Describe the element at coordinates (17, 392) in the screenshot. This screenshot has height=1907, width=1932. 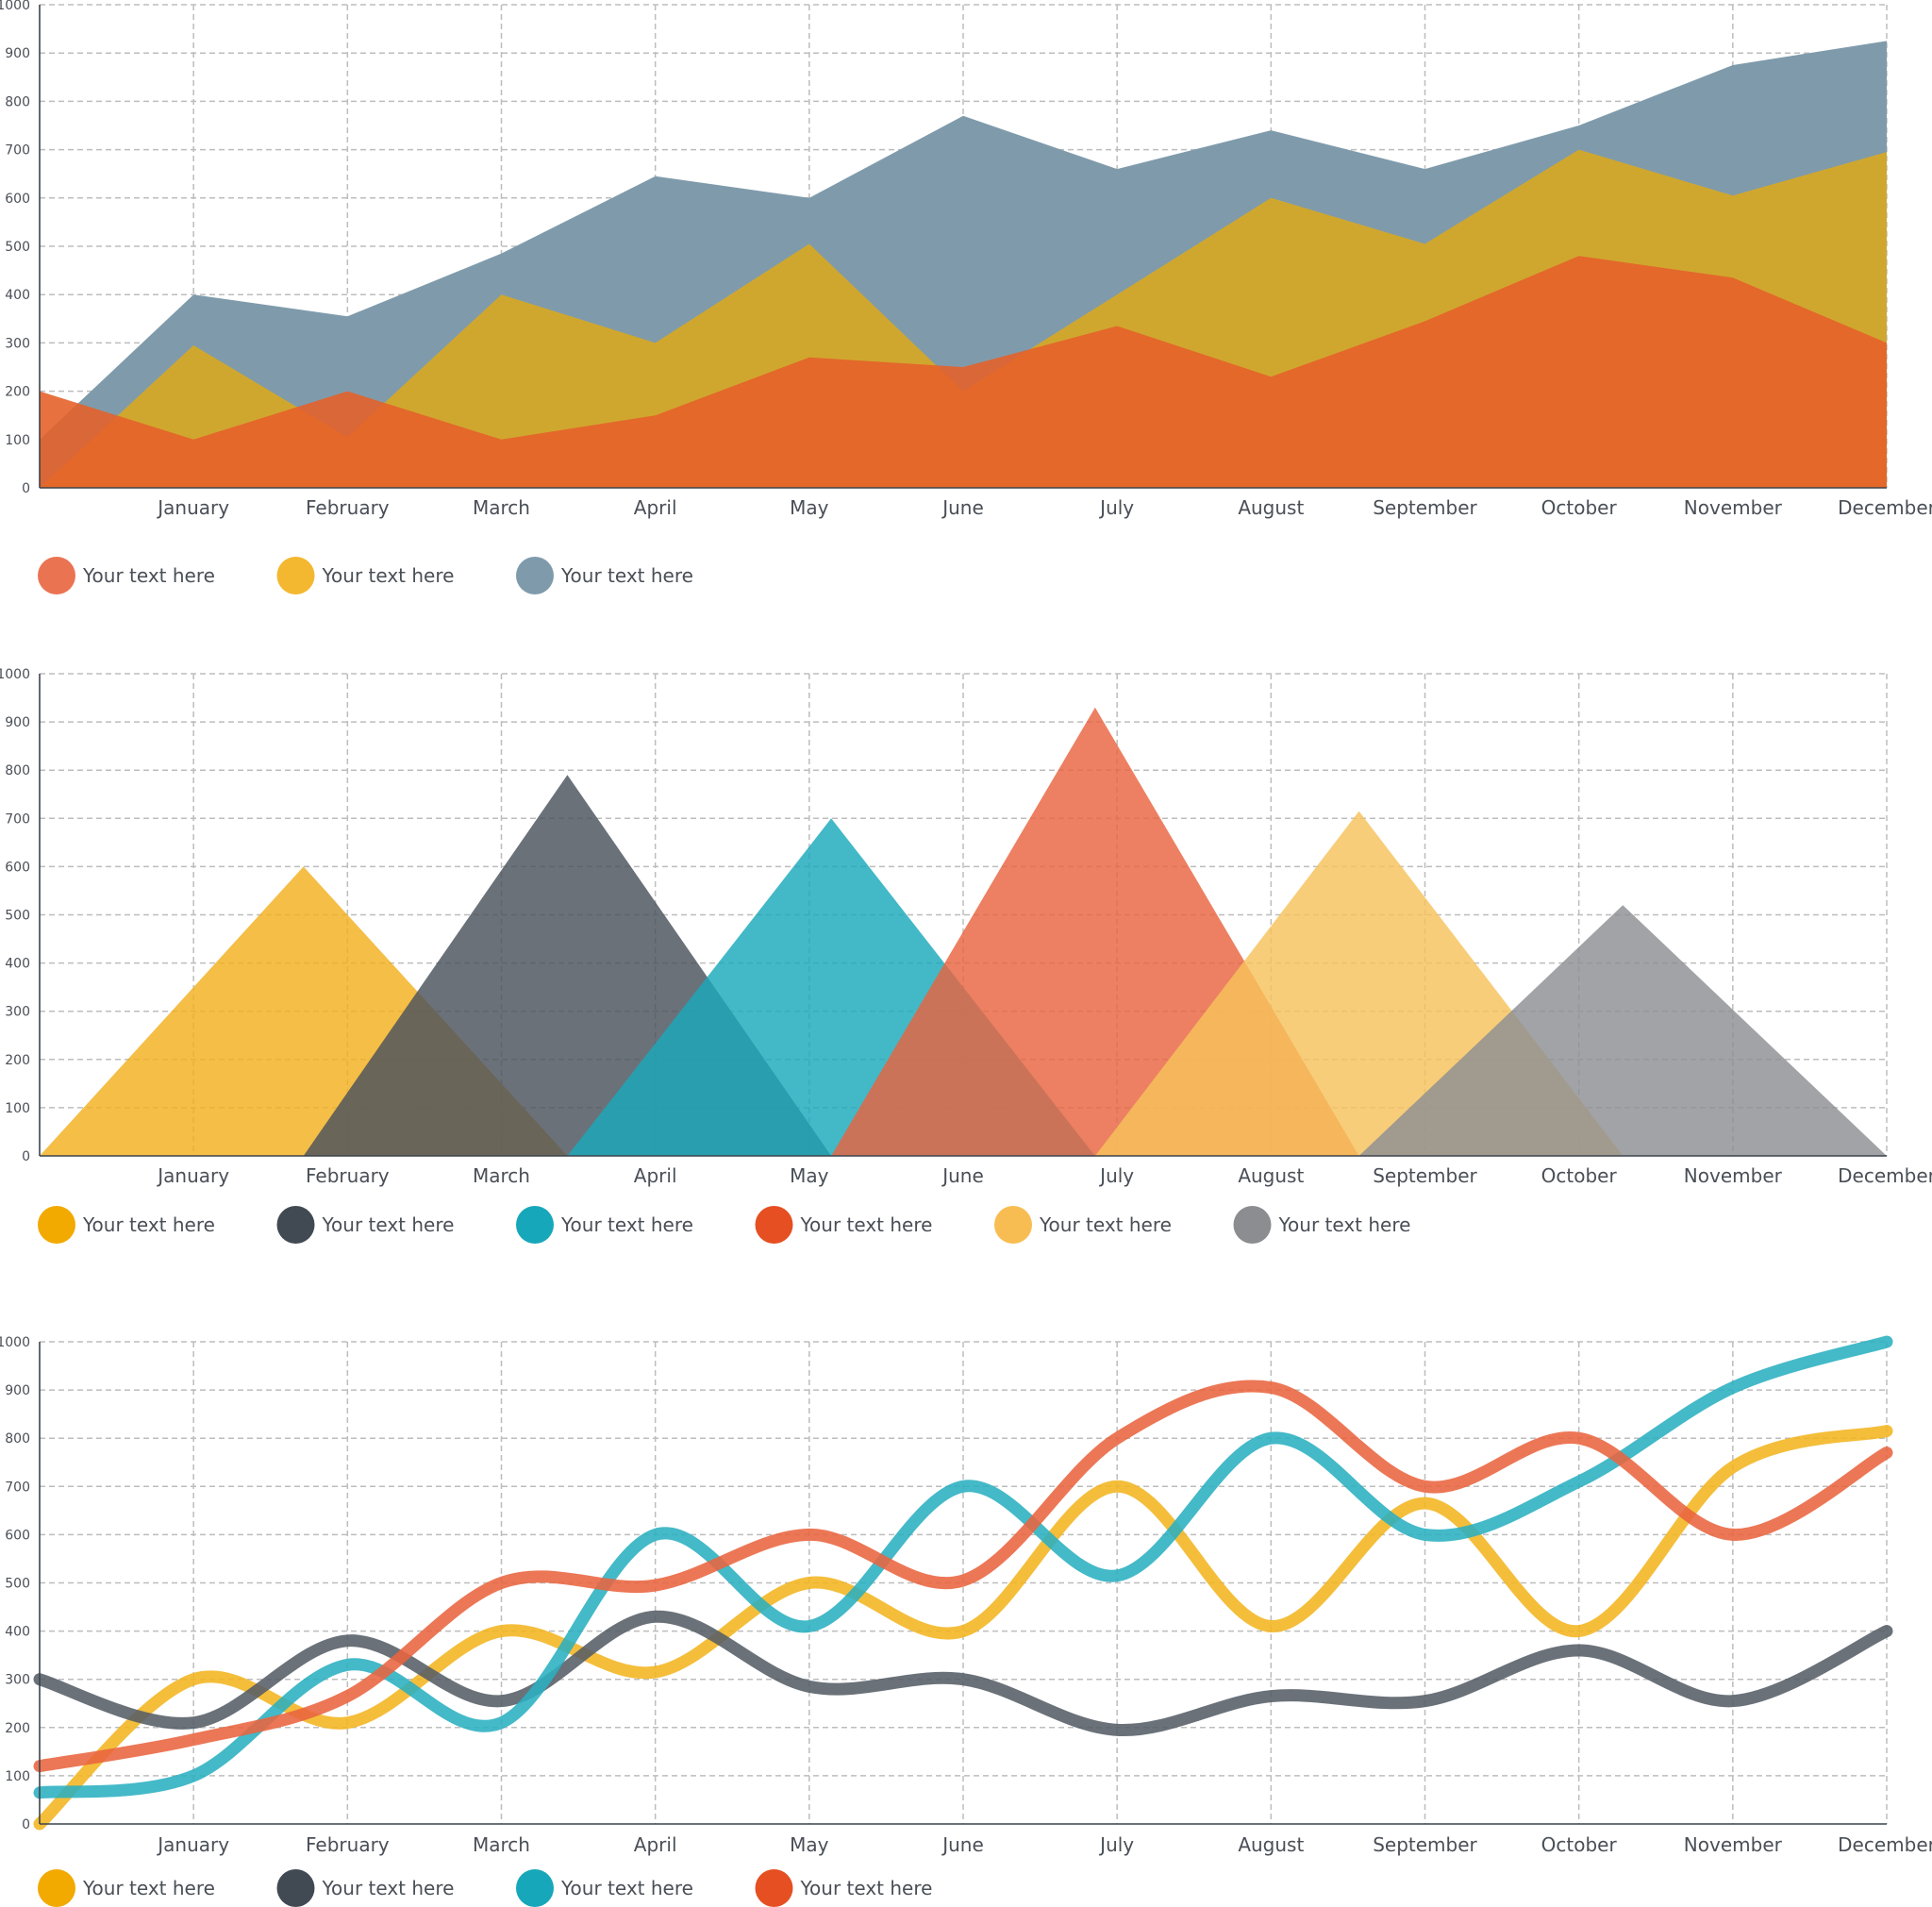
I see `y-tick-label: 200` at that location.